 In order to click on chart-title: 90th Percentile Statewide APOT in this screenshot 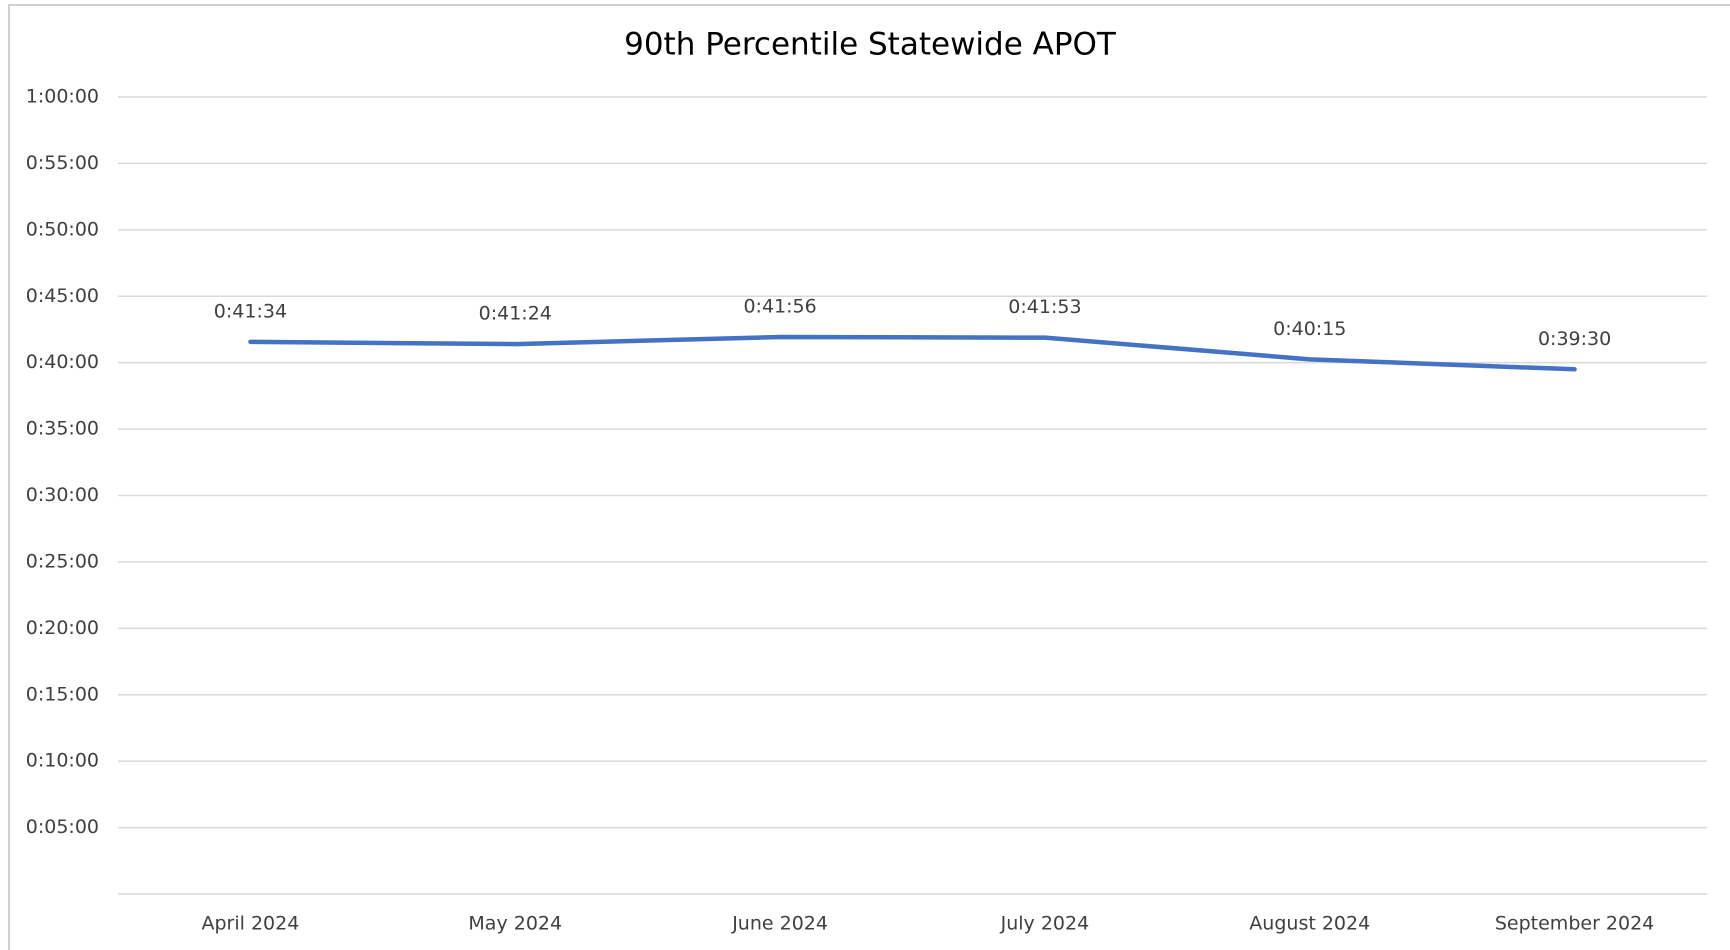, I will do `click(870, 45)`.